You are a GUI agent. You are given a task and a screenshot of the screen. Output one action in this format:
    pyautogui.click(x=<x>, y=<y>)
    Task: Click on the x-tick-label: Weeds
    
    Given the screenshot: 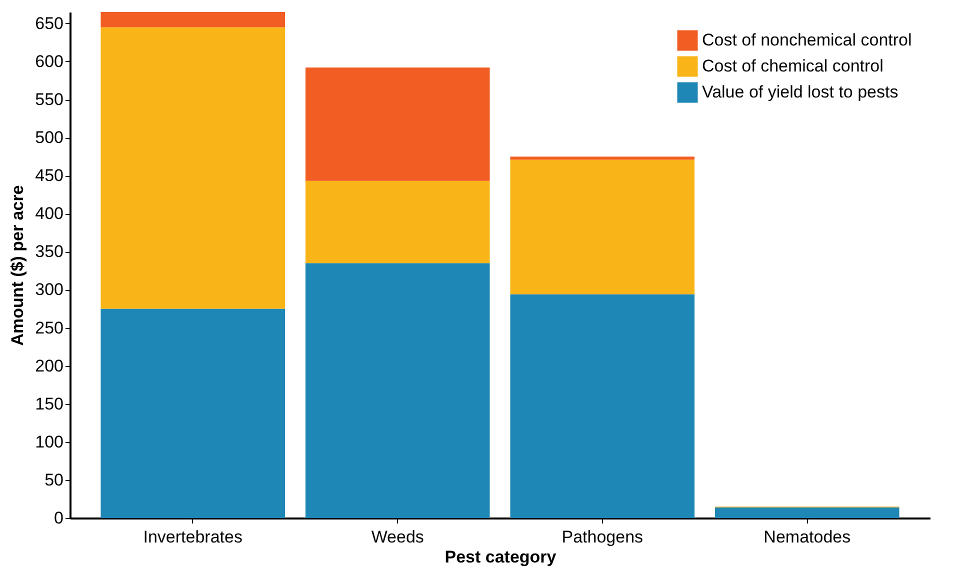 What is the action you would take?
    pyautogui.click(x=397, y=537)
    